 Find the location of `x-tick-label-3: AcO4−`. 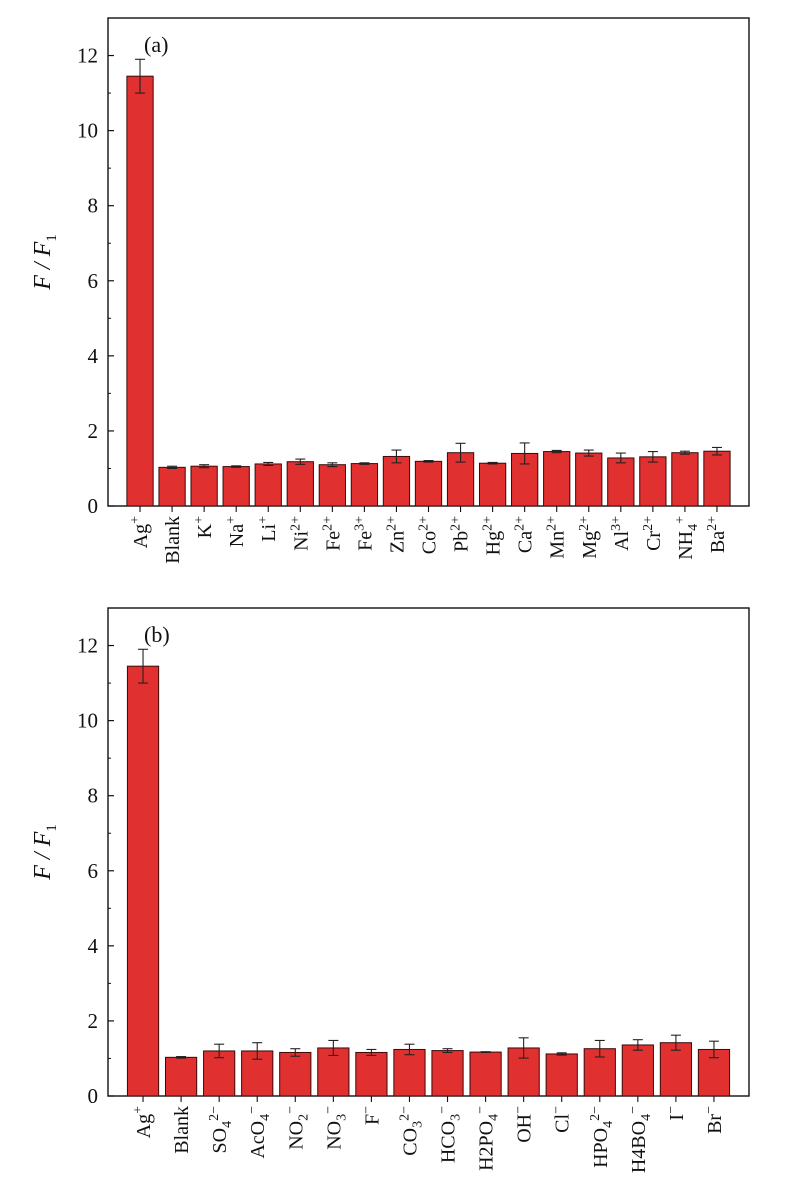

x-tick-label-3: AcO4− is located at coordinates (259, 1132).